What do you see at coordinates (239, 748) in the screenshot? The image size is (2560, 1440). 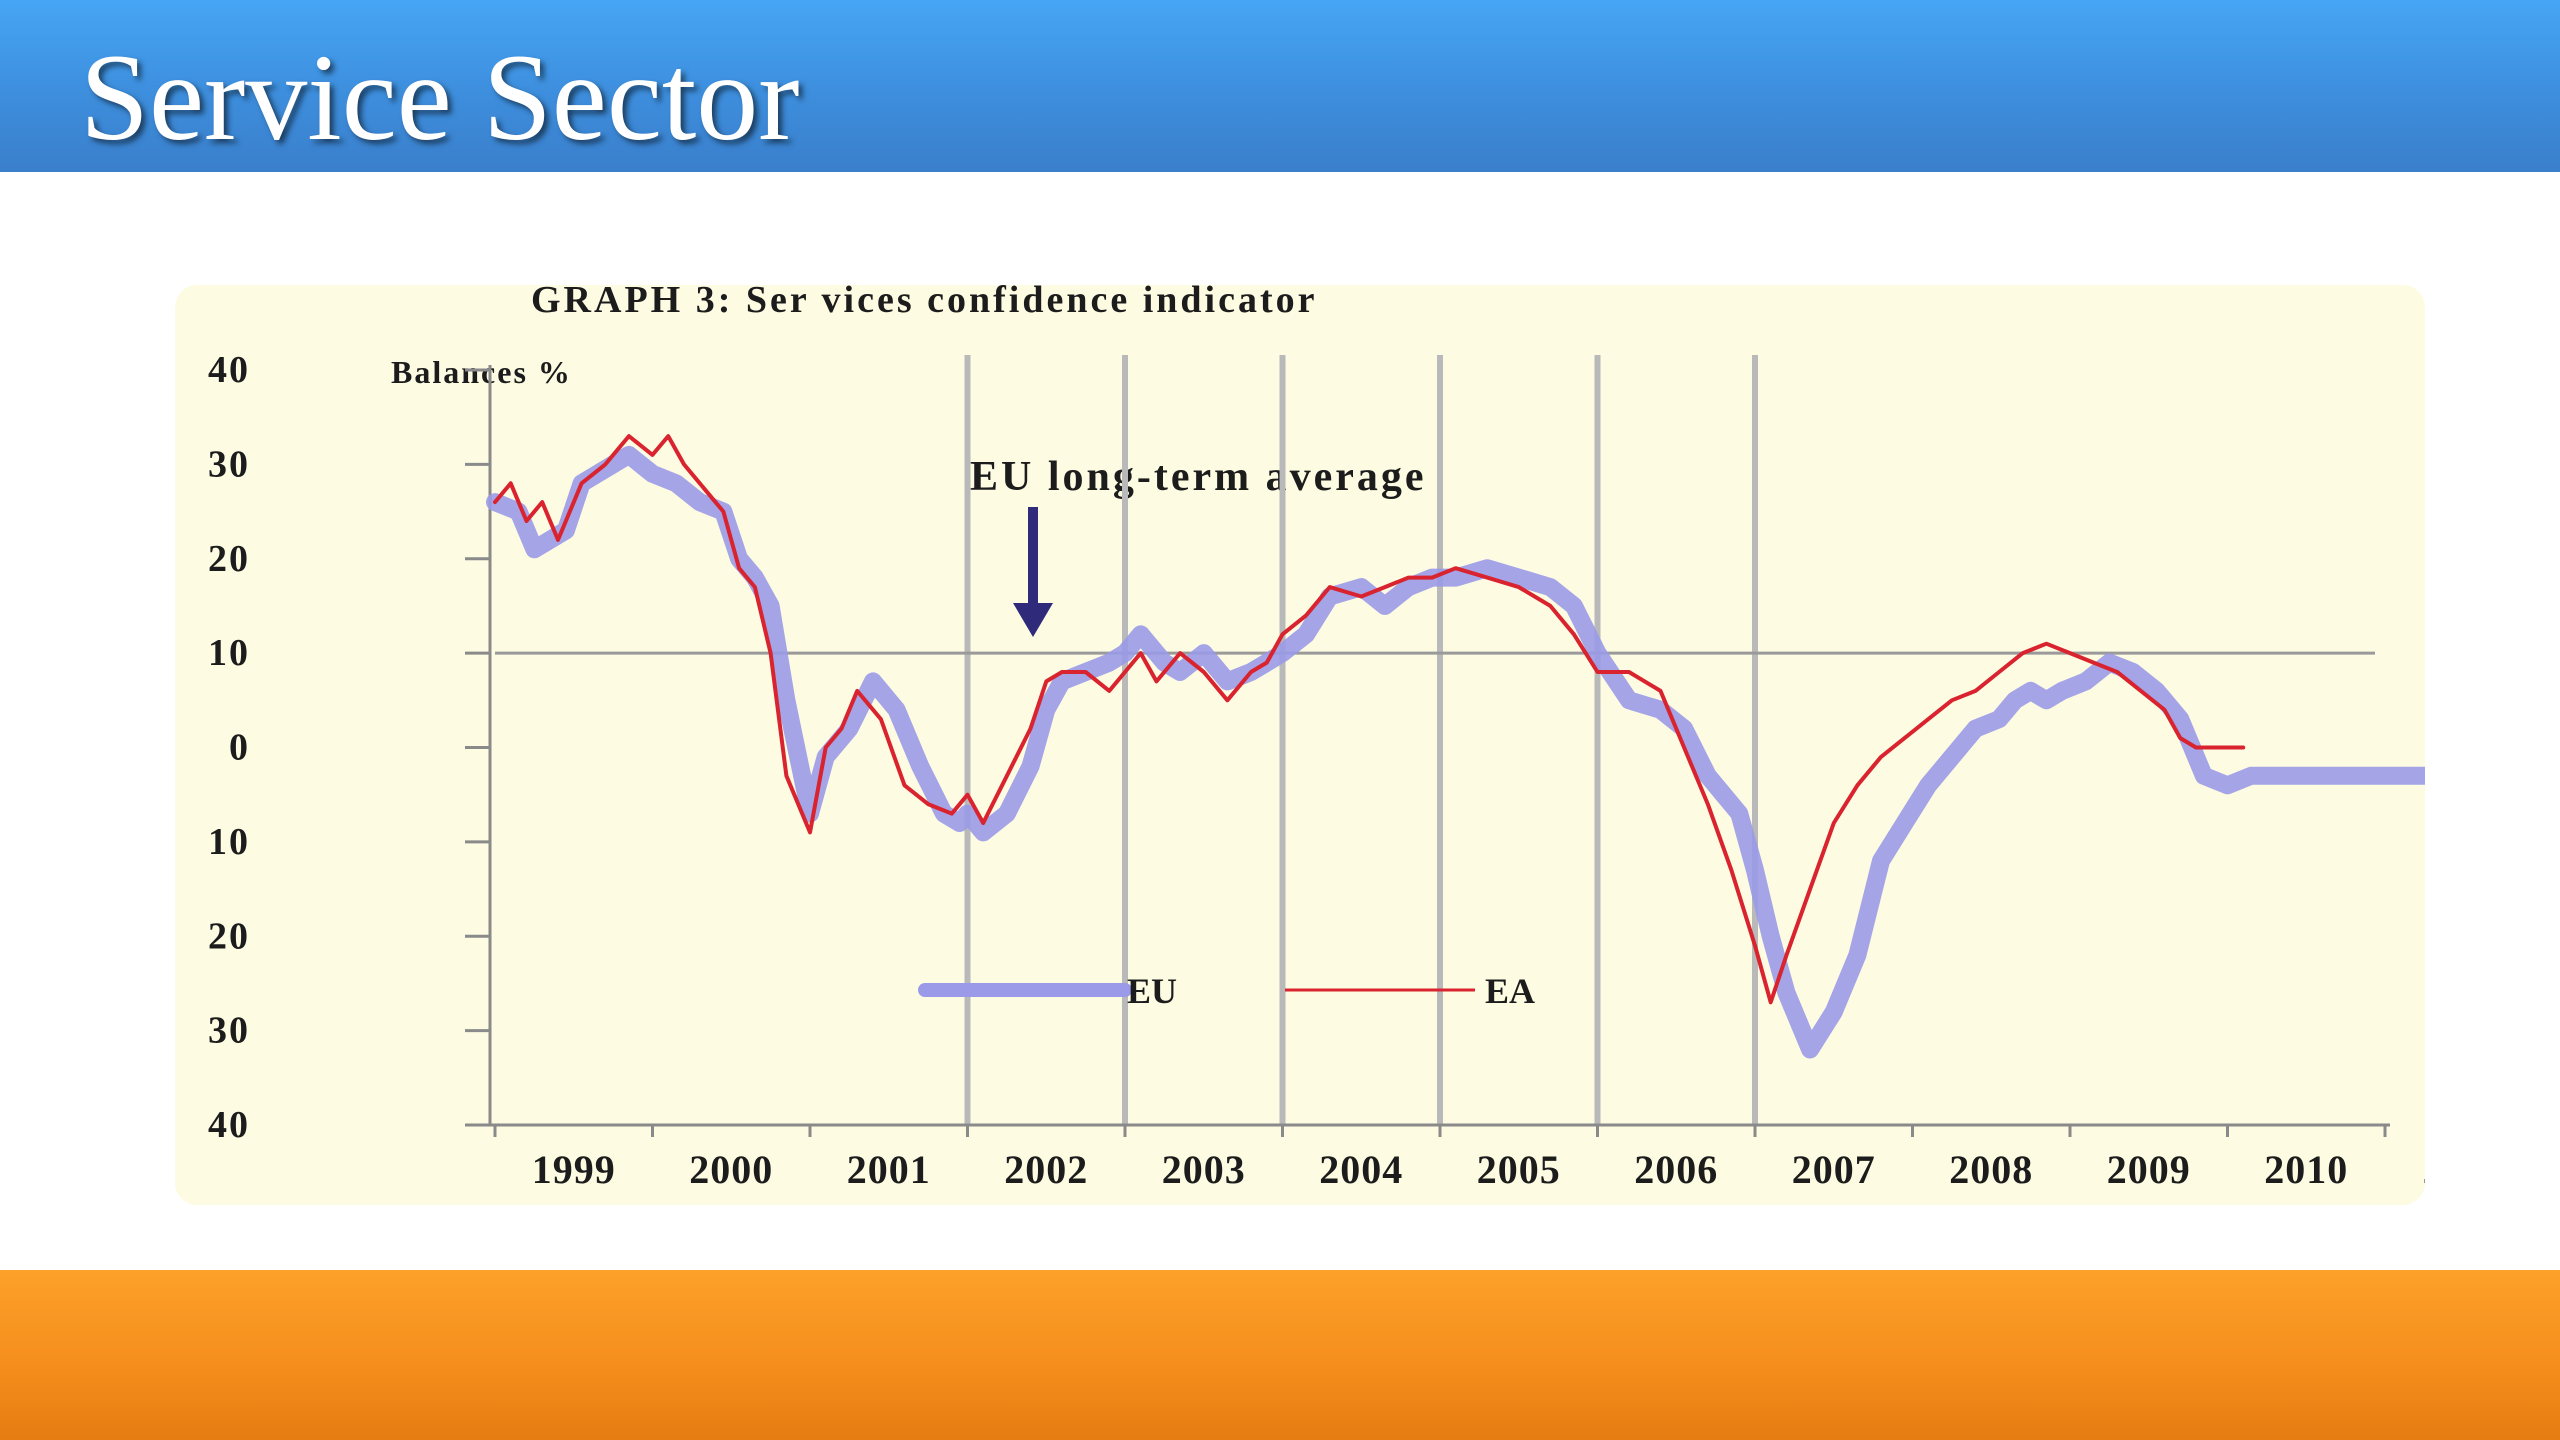 I see `y-tick-label-4: 0` at bounding box center [239, 748].